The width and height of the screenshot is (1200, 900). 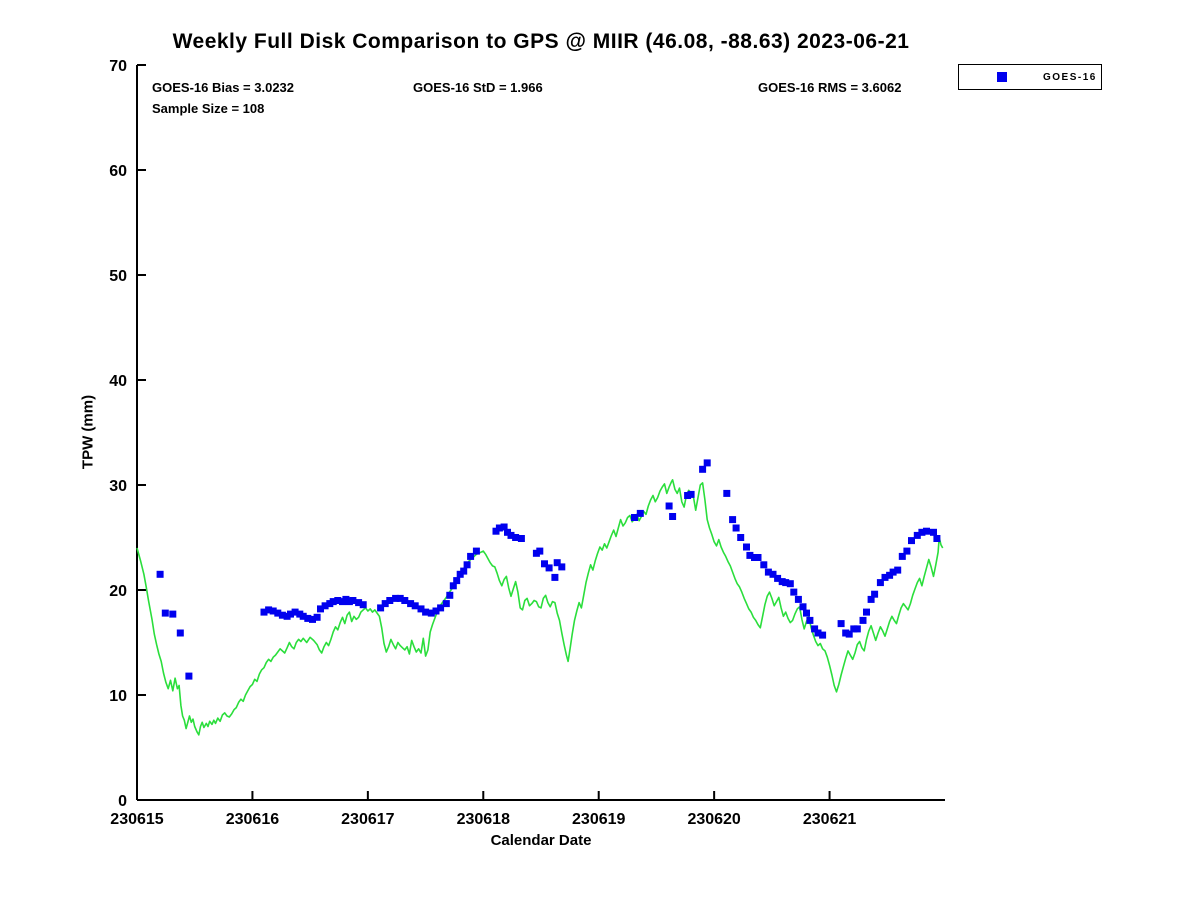 What do you see at coordinates (713, 819) in the screenshot?
I see `x-tick-label: 230620` at bounding box center [713, 819].